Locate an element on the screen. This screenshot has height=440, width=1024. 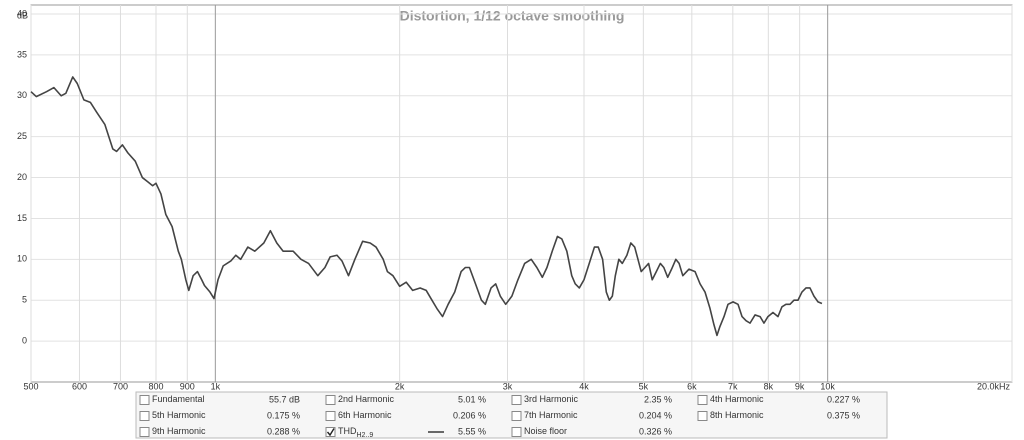
x-tick-label: 3k is located at coordinates (508, 386).